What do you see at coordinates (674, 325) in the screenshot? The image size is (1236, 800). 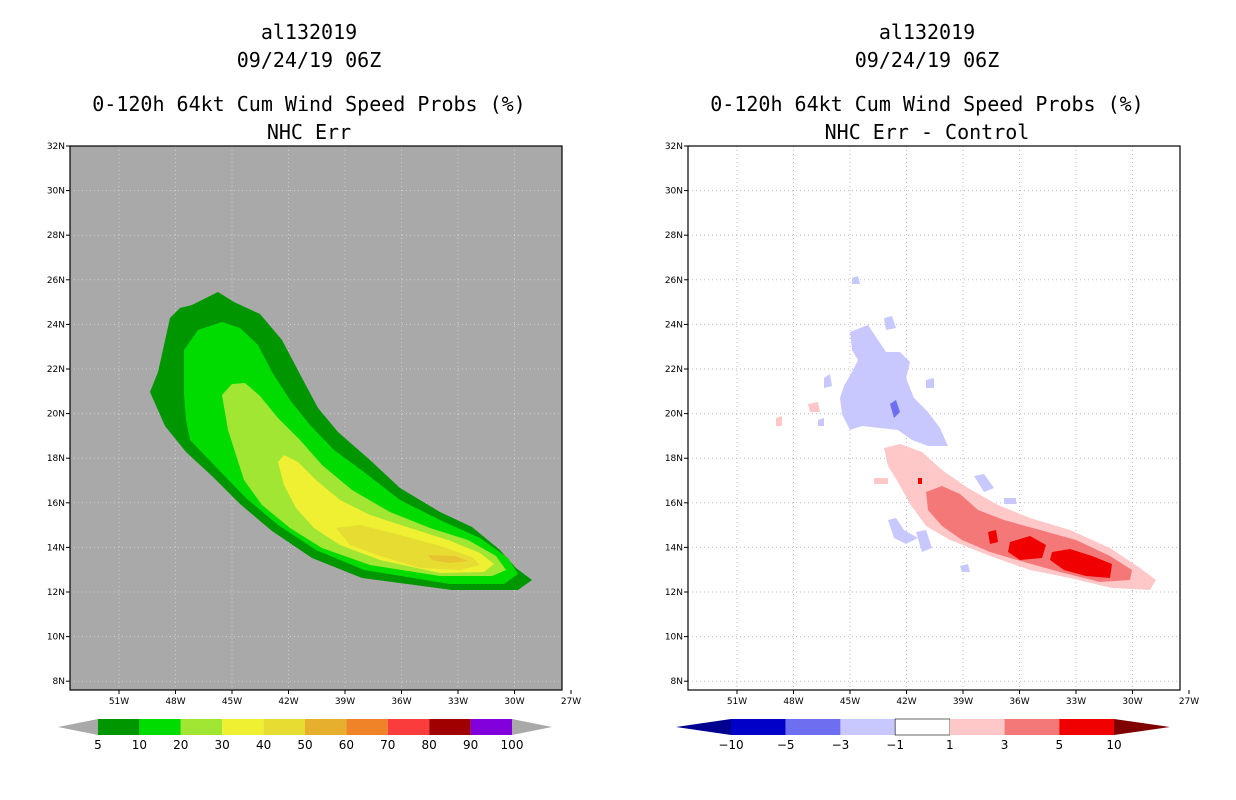 I see `right-lat-tick-label: 24N` at bounding box center [674, 325].